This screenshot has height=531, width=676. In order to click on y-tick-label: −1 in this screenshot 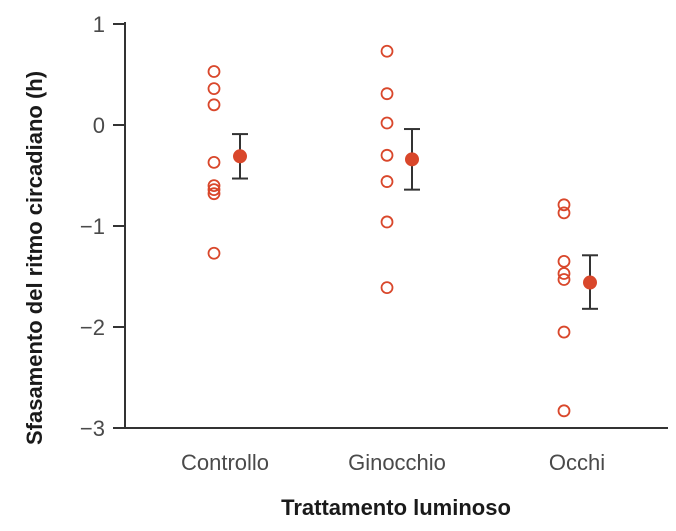, I will do `click(92, 226)`.